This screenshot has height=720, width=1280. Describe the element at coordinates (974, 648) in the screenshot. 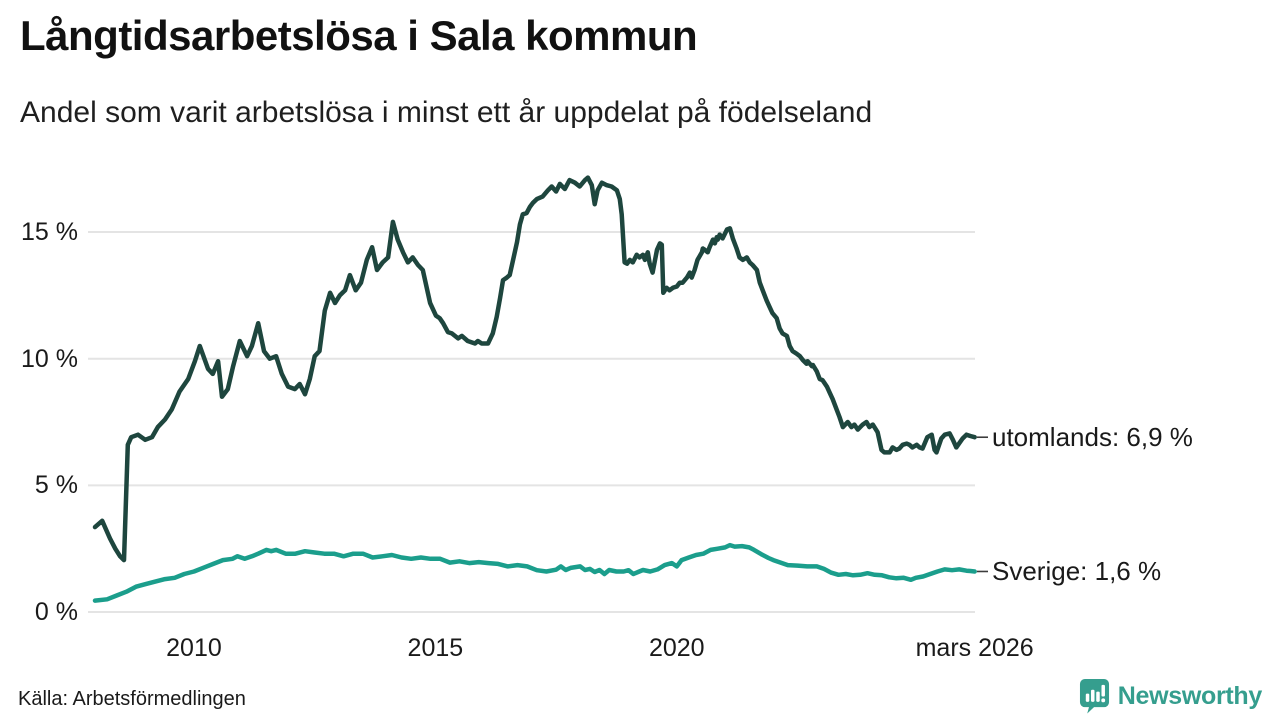

I see `x-axis-tick-mars-2026: mars 2026` at that location.